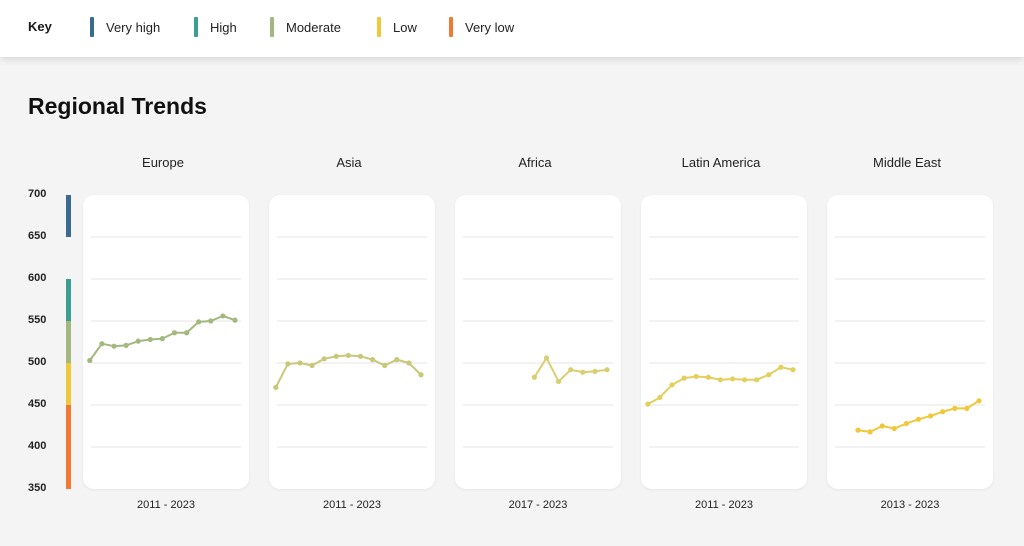 The height and width of the screenshot is (546, 1024). Describe the element at coordinates (721, 162) in the screenshot. I see `region-title-latin-america: Latin America` at that location.